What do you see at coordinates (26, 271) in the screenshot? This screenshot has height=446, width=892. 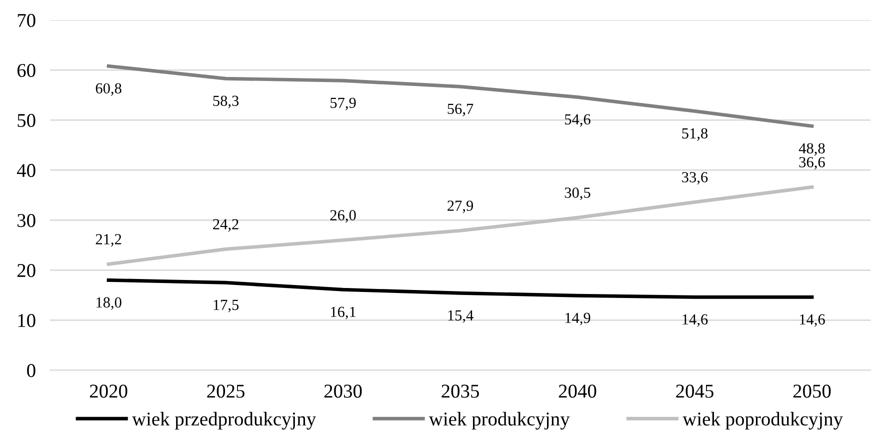 I see `y-tick-label: 20` at bounding box center [26, 271].